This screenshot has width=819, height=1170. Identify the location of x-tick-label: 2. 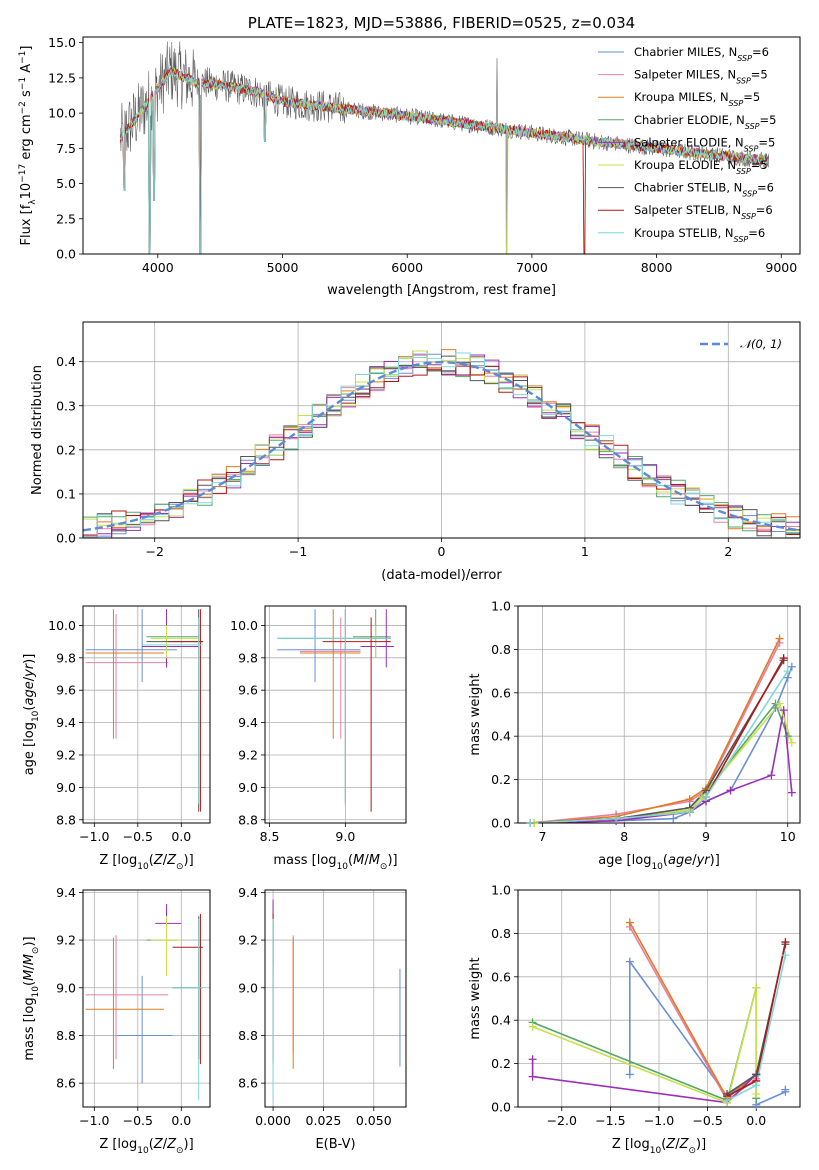
(728, 551).